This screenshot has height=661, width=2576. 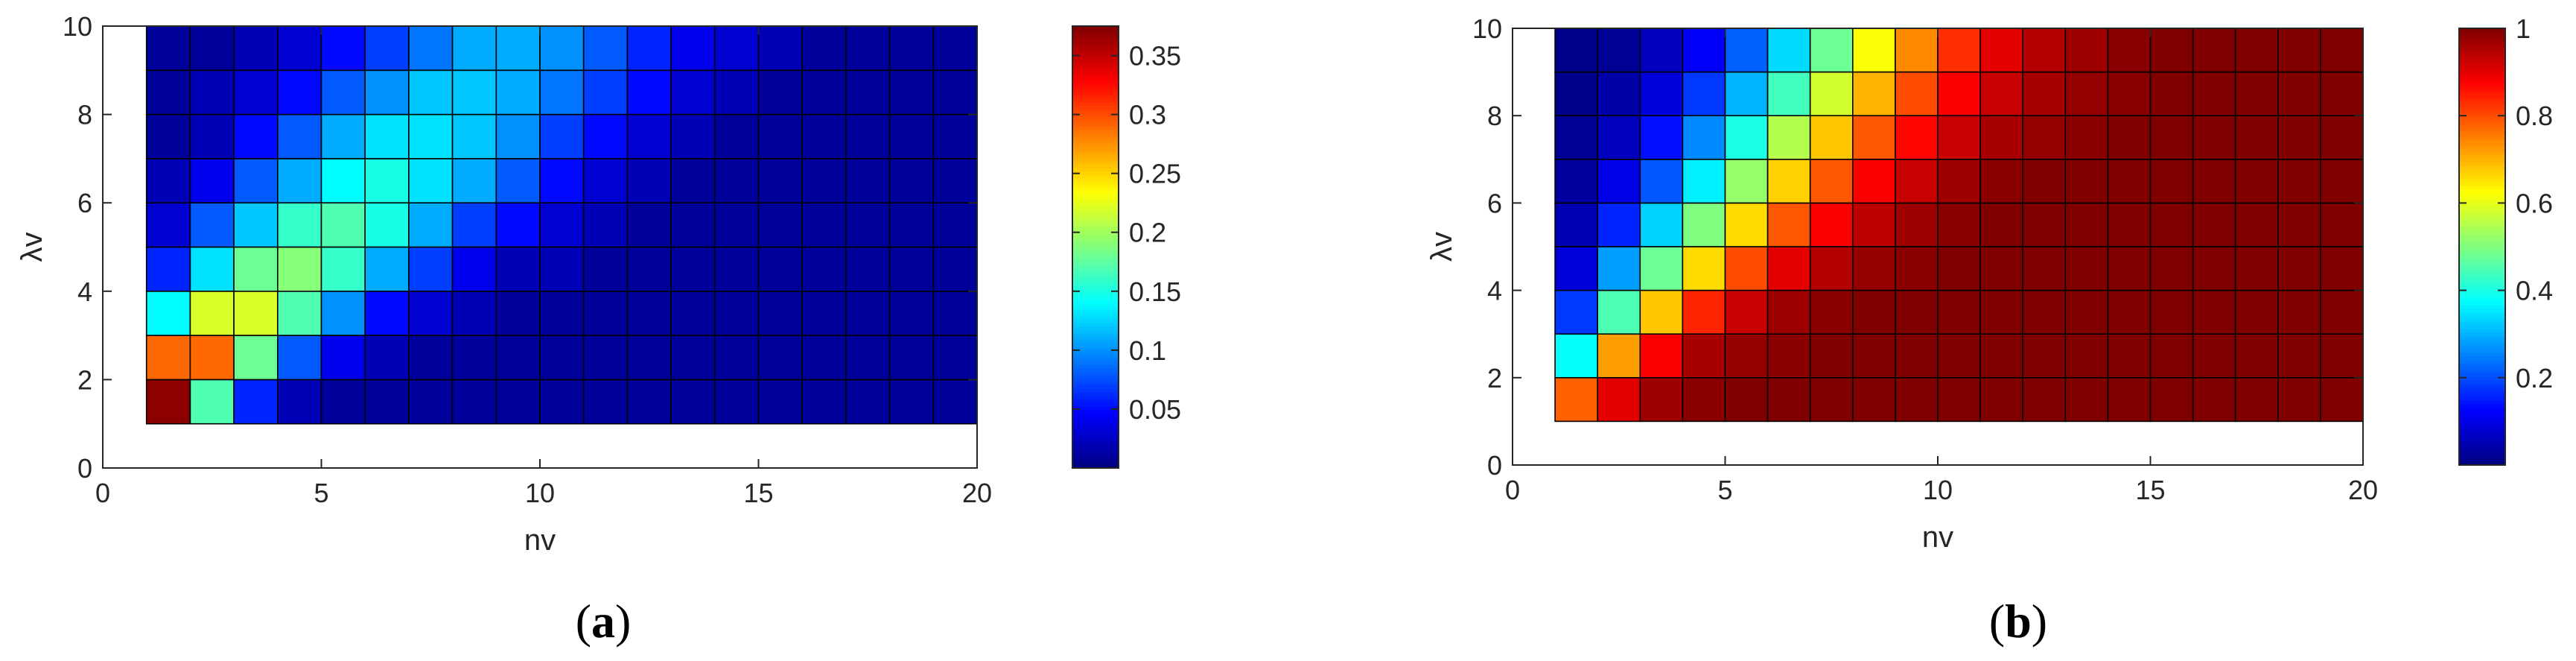 I want to click on y-tick-label: 4, so click(x=1494, y=291).